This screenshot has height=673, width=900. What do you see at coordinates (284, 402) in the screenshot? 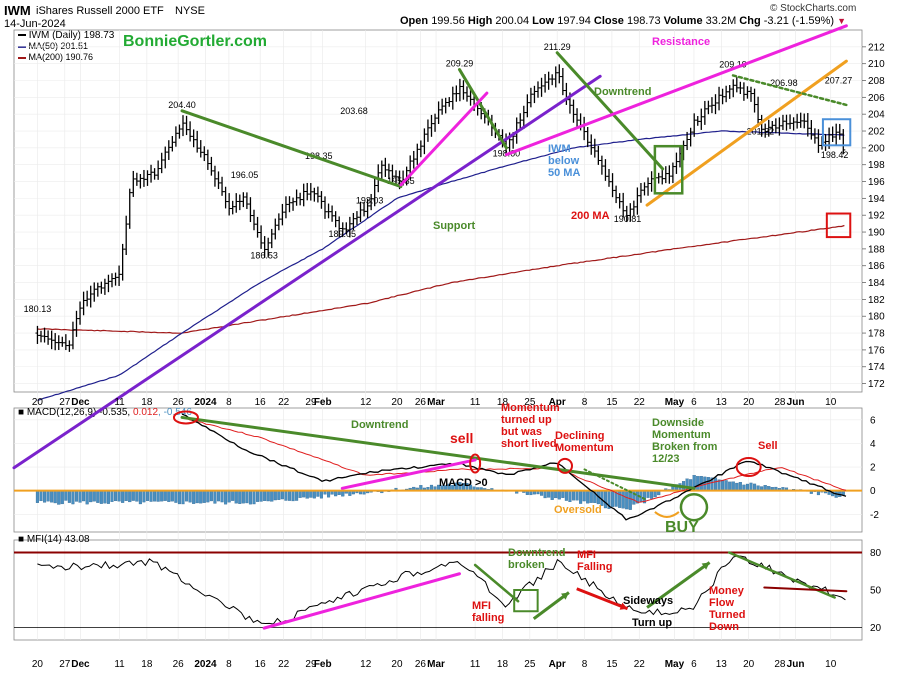
I see `price-x-tick-label: 22` at bounding box center [284, 402].